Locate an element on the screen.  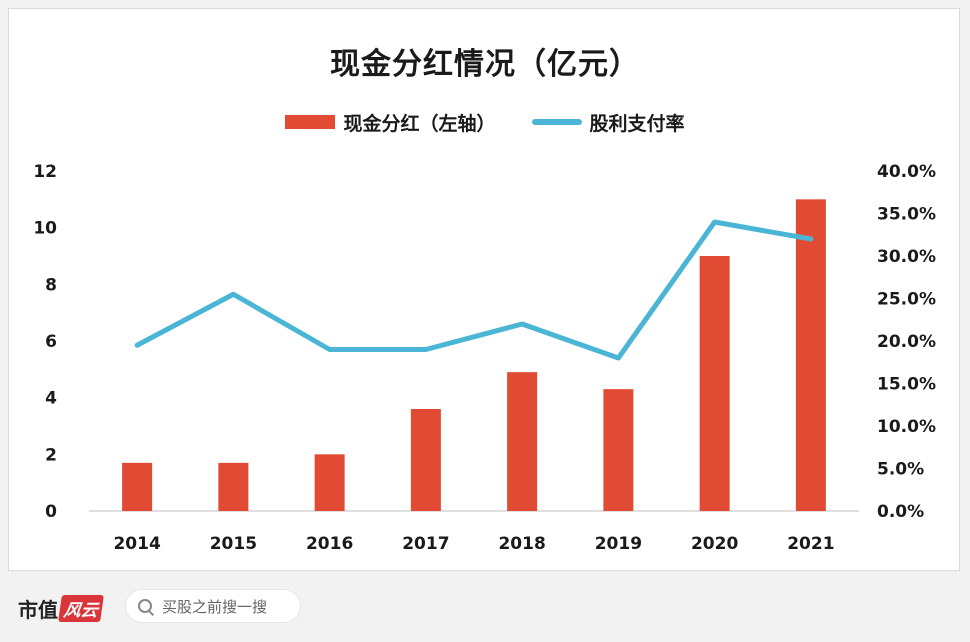
y-left-tick-label: 10 is located at coordinates (45, 229).